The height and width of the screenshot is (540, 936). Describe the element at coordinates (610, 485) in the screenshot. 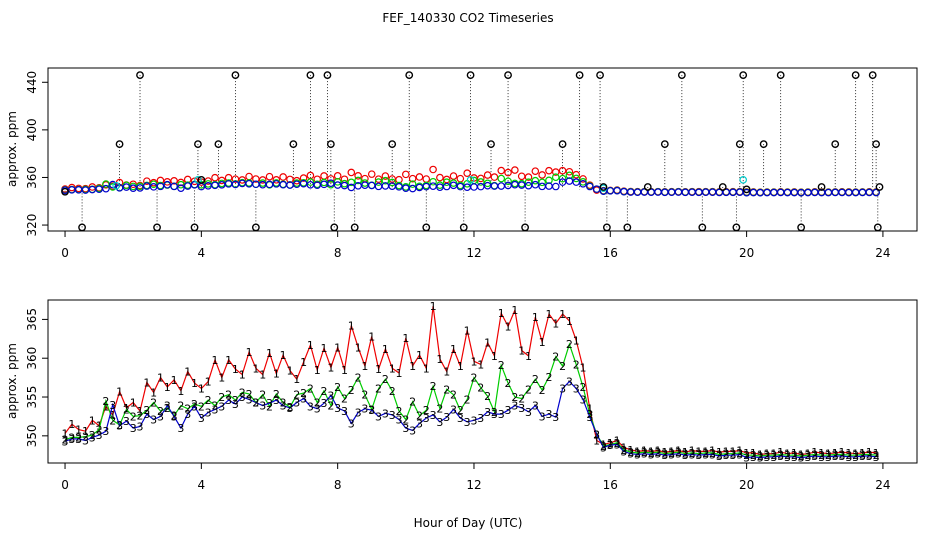

I see `bottom-x-tick-label: 16` at that location.